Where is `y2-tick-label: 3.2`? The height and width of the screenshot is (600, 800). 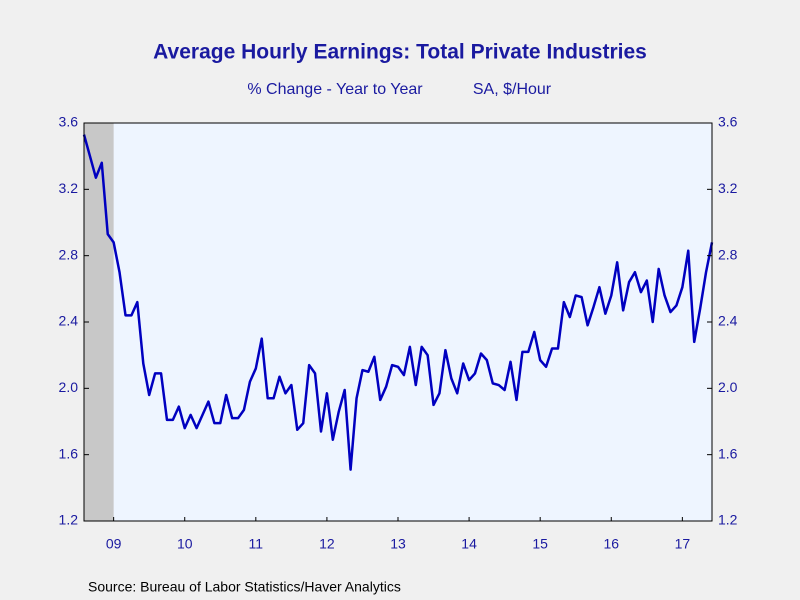 y2-tick-label: 3.2 is located at coordinates (728, 188).